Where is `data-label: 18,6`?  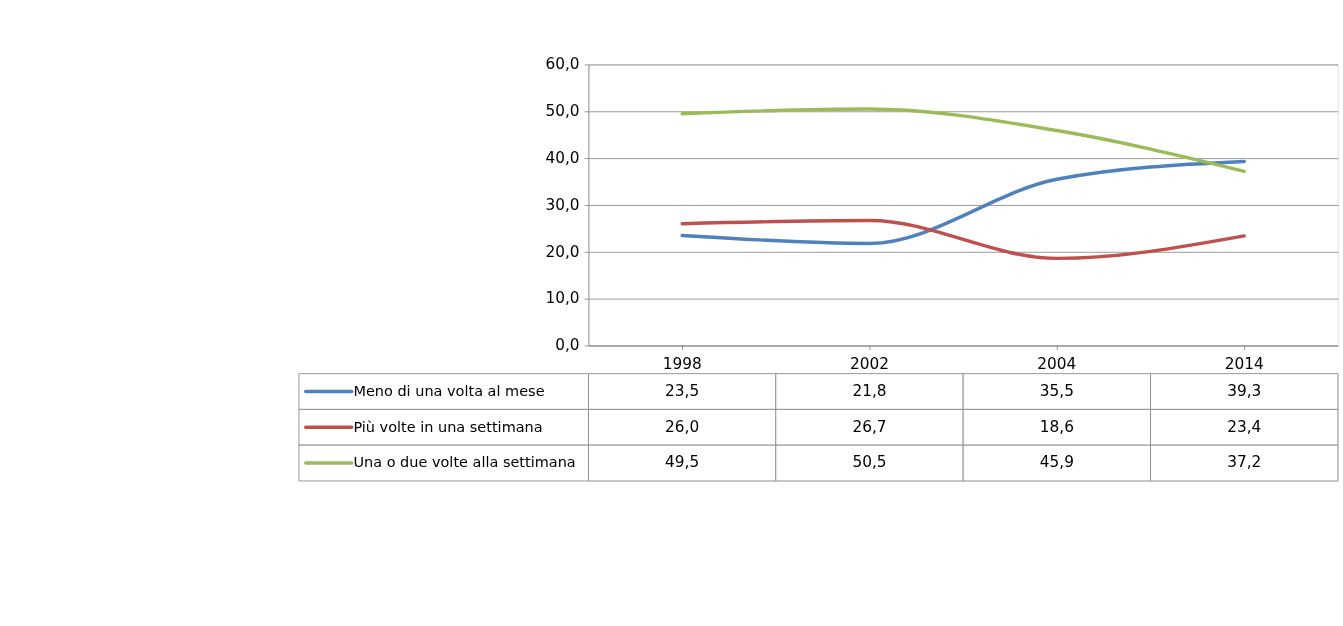 data-label: 18,6 is located at coordinates (1056, 426).